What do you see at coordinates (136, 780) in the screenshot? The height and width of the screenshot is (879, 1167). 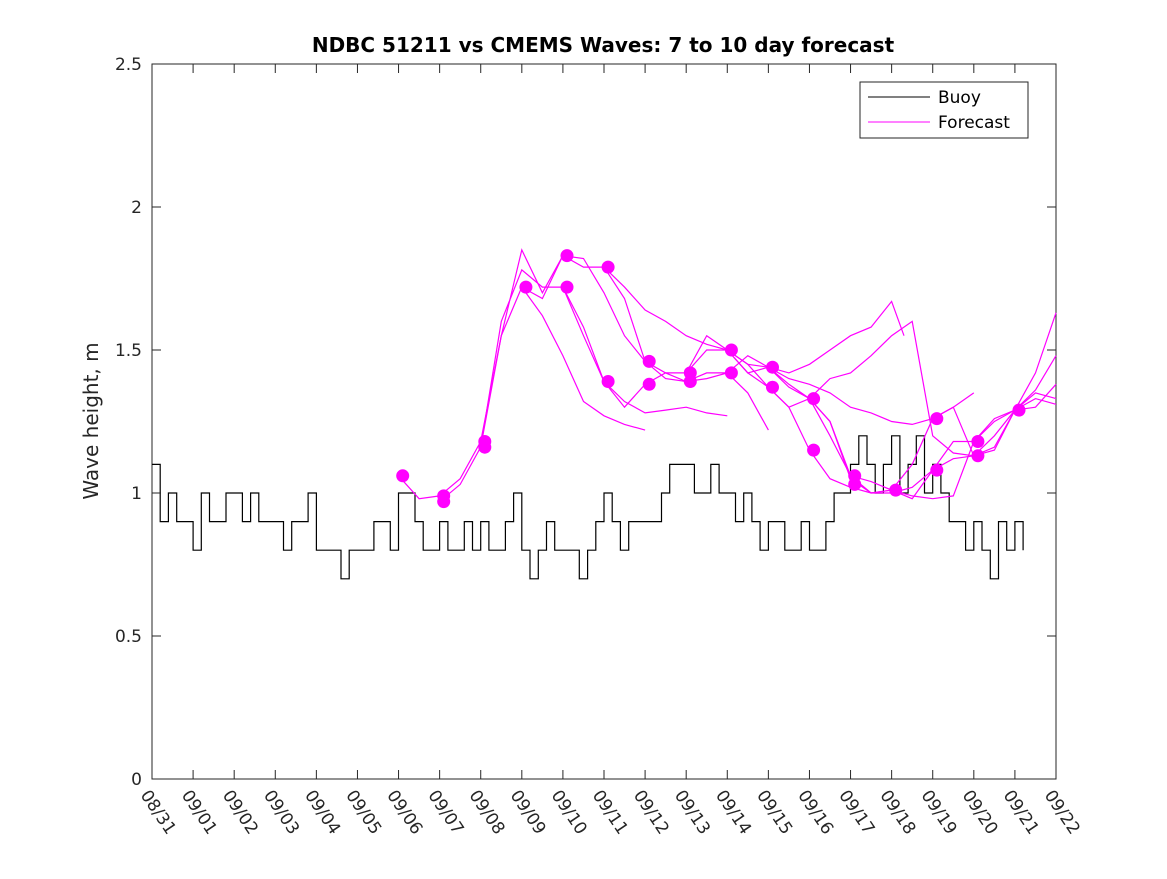 I see `y-tick-label: 0` at bounding box center [136, 780].